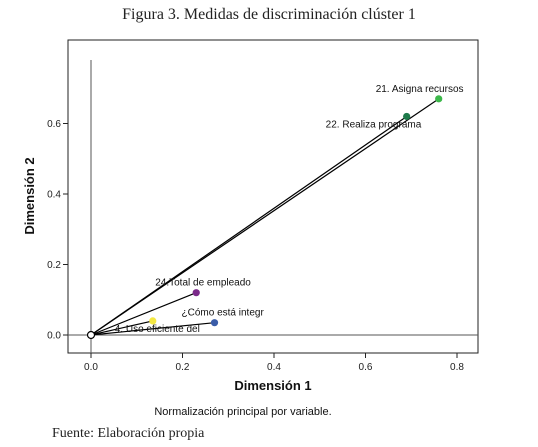 The image size is (538, 447). Describe the element at coordinates (91, 335) in the screenshot. I see `origin-marker` at that location.